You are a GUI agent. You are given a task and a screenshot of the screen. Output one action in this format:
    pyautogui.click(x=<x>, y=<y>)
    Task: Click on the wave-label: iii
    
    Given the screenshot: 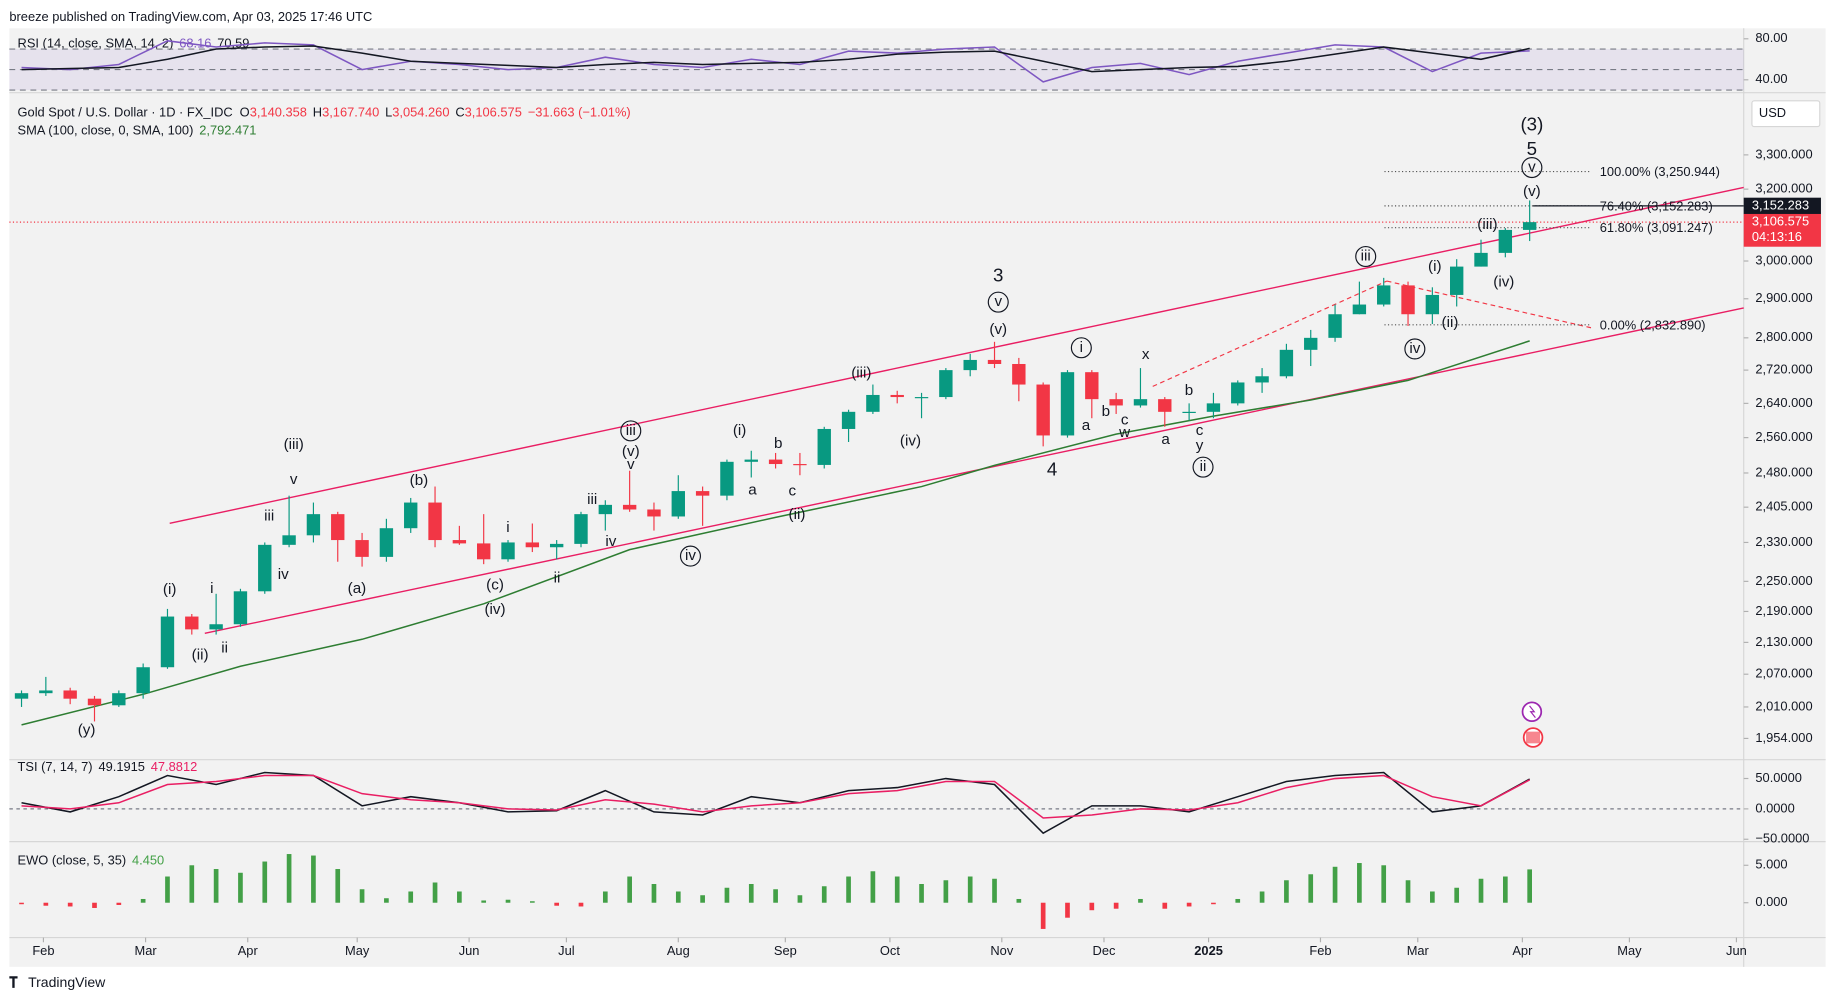 What is the action you would take?
    pyautogui.click(x=1366, y=256)
    